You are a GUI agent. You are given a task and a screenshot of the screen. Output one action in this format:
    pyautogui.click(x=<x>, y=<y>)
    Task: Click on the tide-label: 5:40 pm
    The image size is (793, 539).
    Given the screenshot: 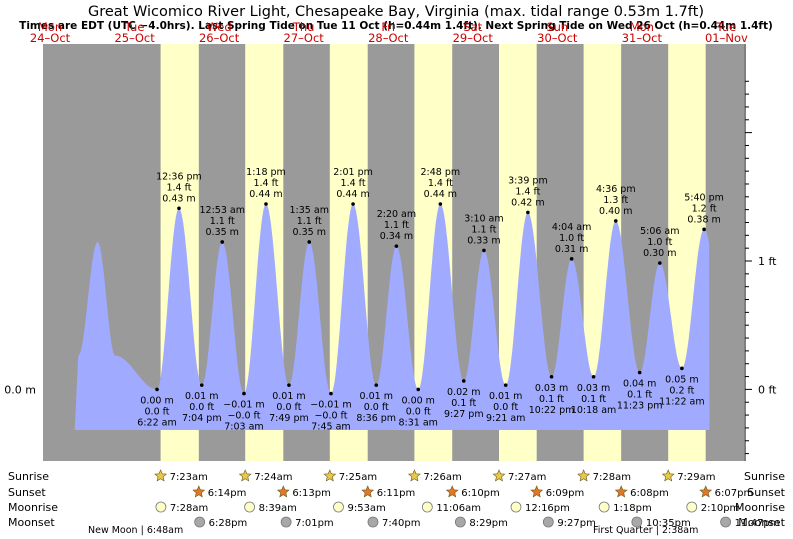 What is the action you would take?
    pyautogui.click(x=704, y=197)
    